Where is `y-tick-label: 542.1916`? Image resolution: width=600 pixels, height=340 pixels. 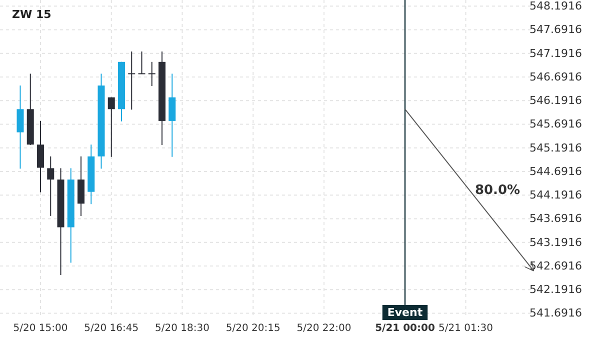
y-tick-label: 542.1916 is located at coordinates (556, 289).